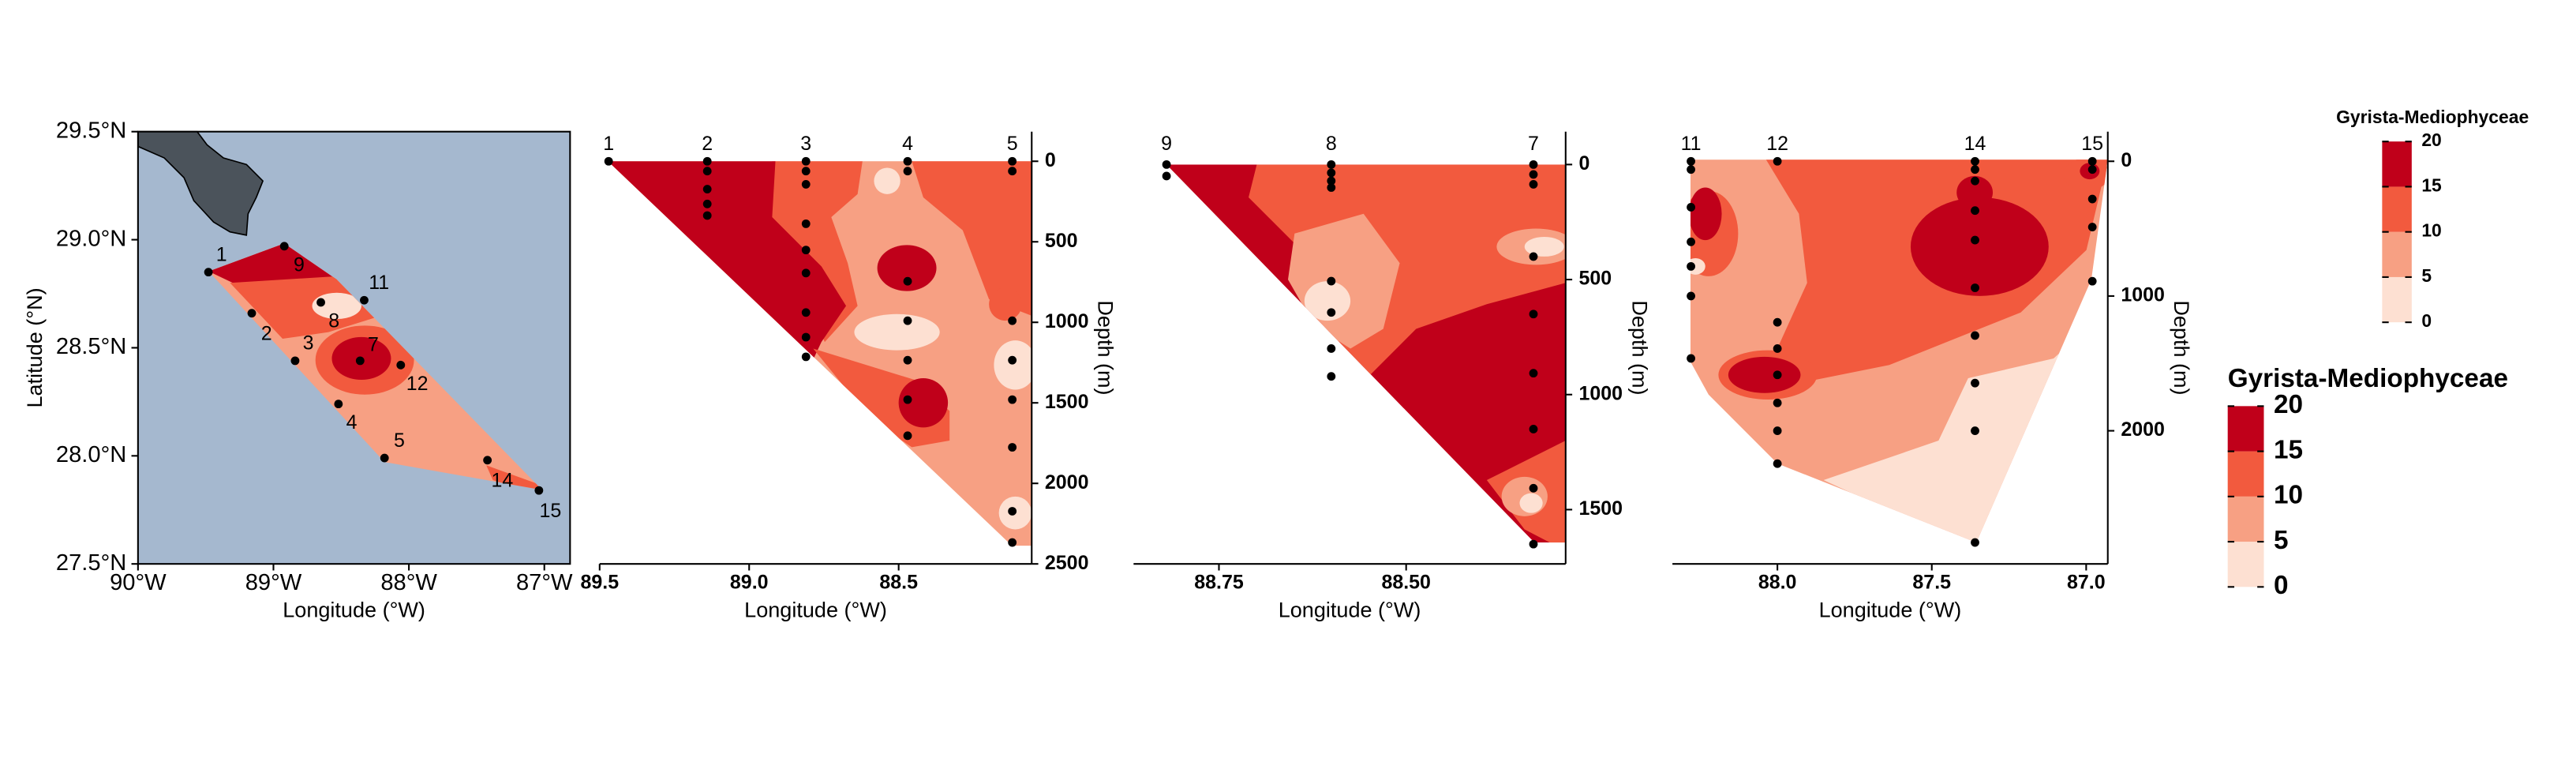 The width and height of the screenshot is (2576, 758). What do you see at coordinates (2281, 585) in the screenshot?
I see `legend-label: 0` at bounding box center [2281, 585].